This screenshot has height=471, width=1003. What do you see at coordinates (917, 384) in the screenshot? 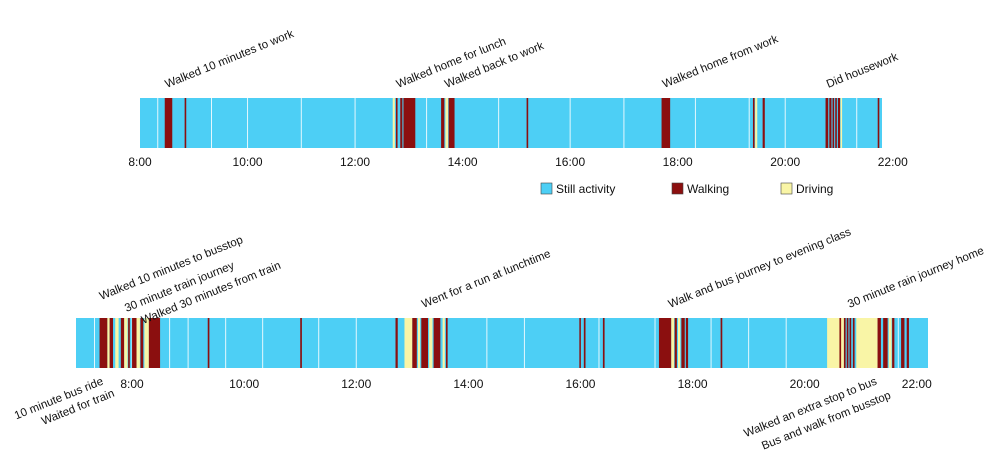
I see `timeline-2-tick-label: 22:00` at bounding box center [917, 384].